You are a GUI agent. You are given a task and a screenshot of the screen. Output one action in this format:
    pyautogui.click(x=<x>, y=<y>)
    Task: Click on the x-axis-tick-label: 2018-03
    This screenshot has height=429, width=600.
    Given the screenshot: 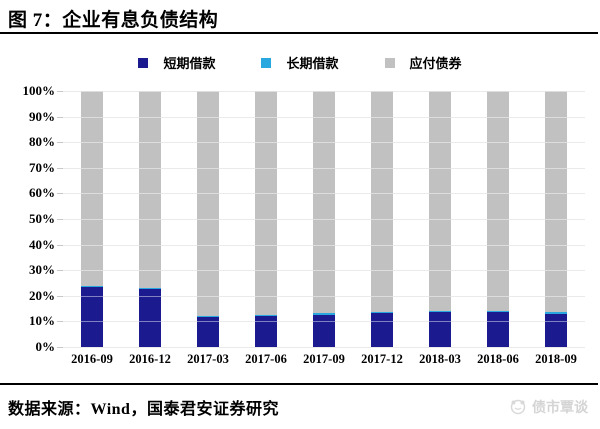 What is the action you would take?
    pyautogui.click(x=440, y=359)
    